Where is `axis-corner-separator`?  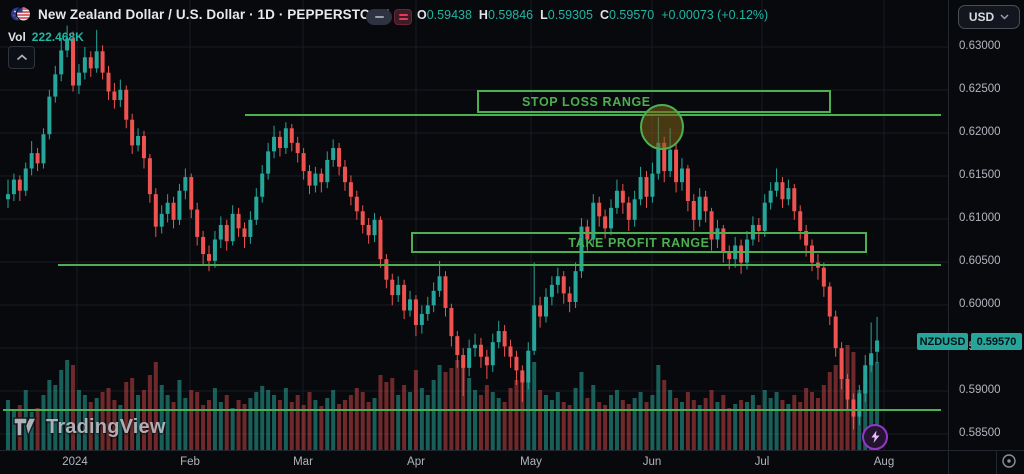 axis-corner-separator is located at coordinates (996, 462).